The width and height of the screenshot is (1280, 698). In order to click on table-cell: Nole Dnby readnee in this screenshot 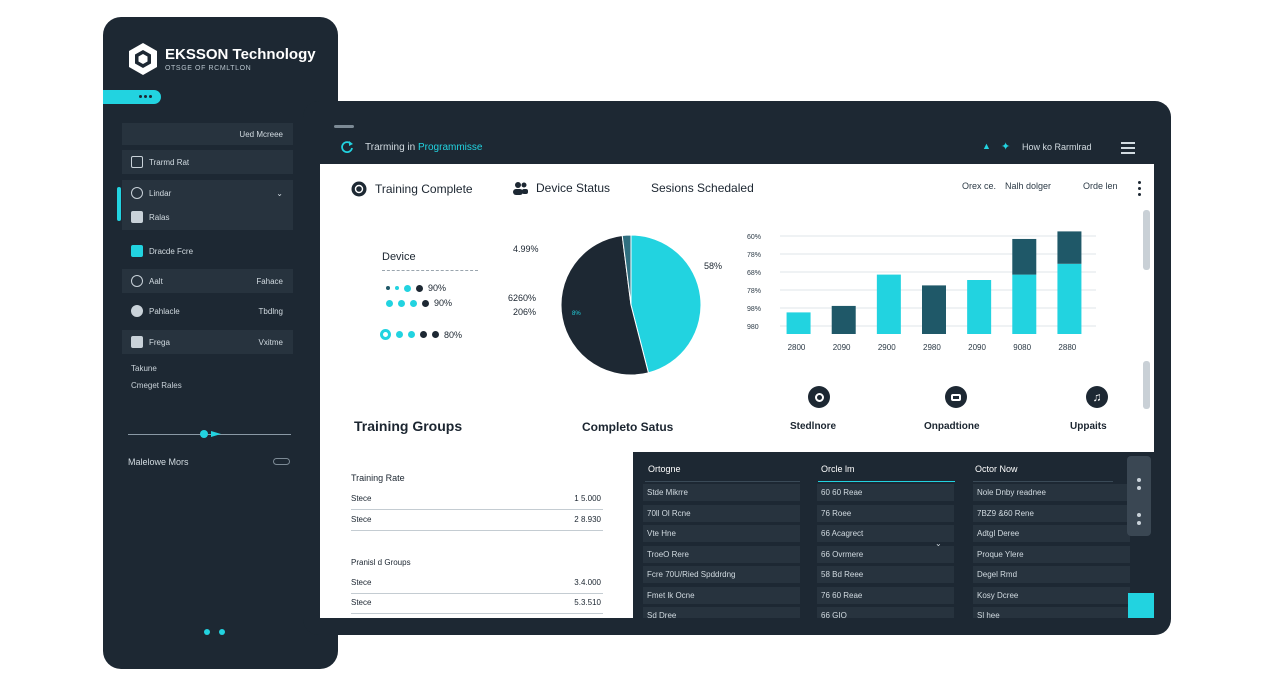, I will do `click(1051, 492)`.